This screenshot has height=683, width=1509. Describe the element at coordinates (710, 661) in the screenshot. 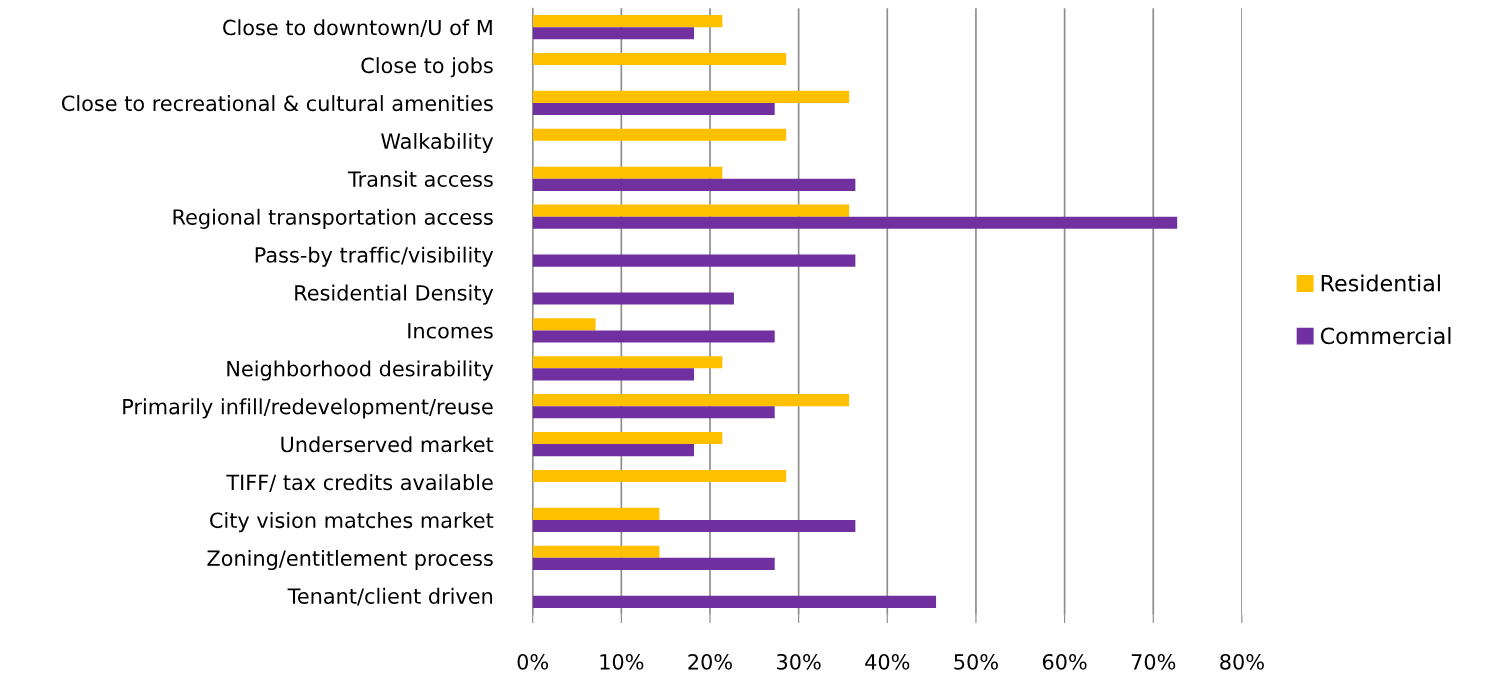

I see `x-tick-label: 20%` at that location.